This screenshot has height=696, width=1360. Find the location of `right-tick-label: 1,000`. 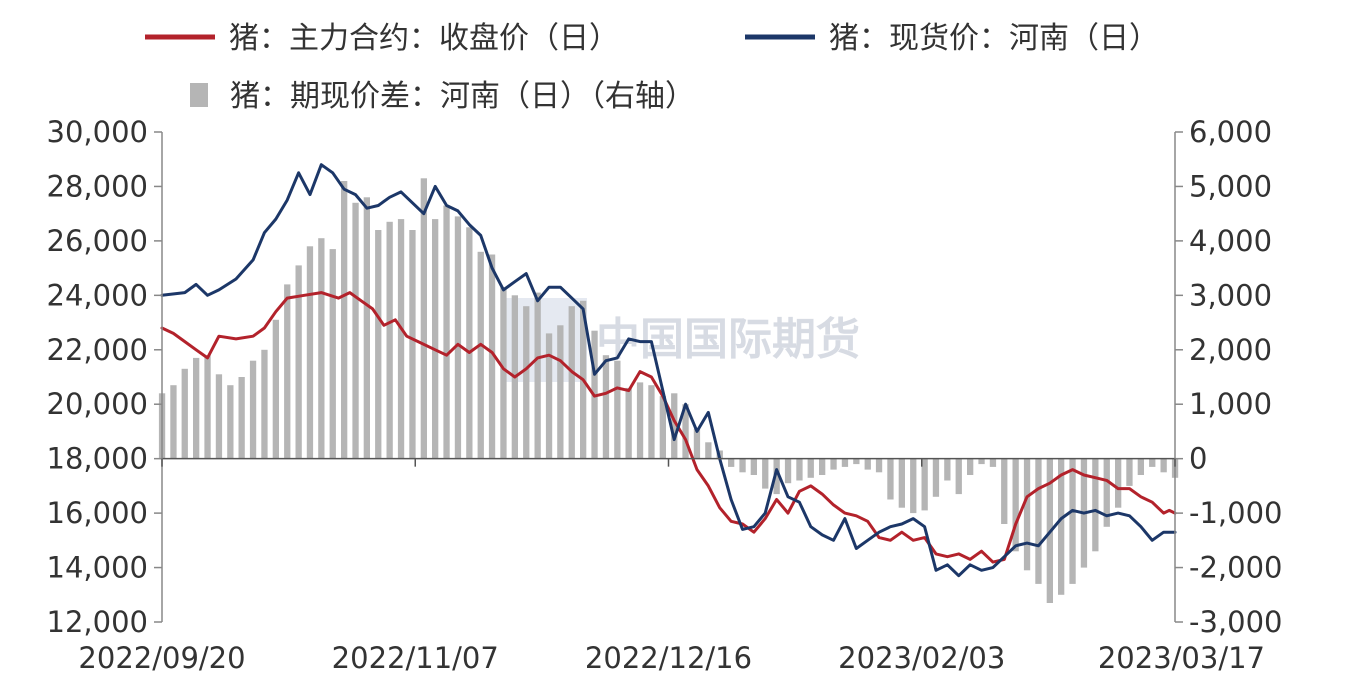

right-tick-label: 1,000 is located at coordinates (1230, 404).